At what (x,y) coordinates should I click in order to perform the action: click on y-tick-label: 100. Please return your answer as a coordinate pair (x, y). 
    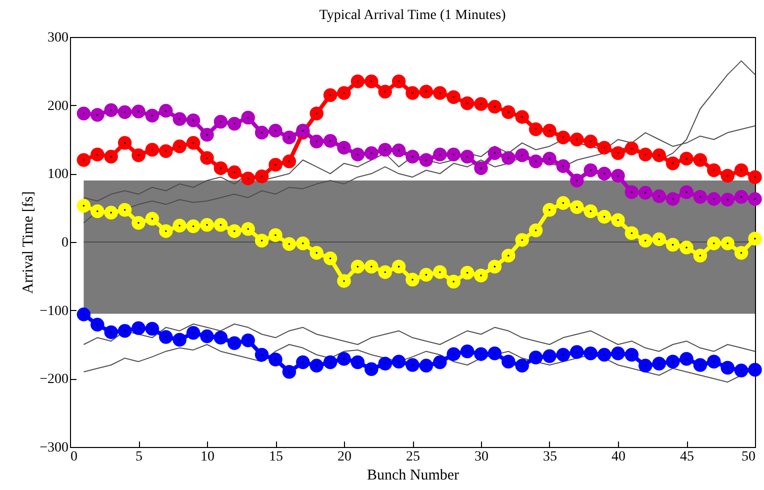
    Looking at the image, I should click on (58, 174).